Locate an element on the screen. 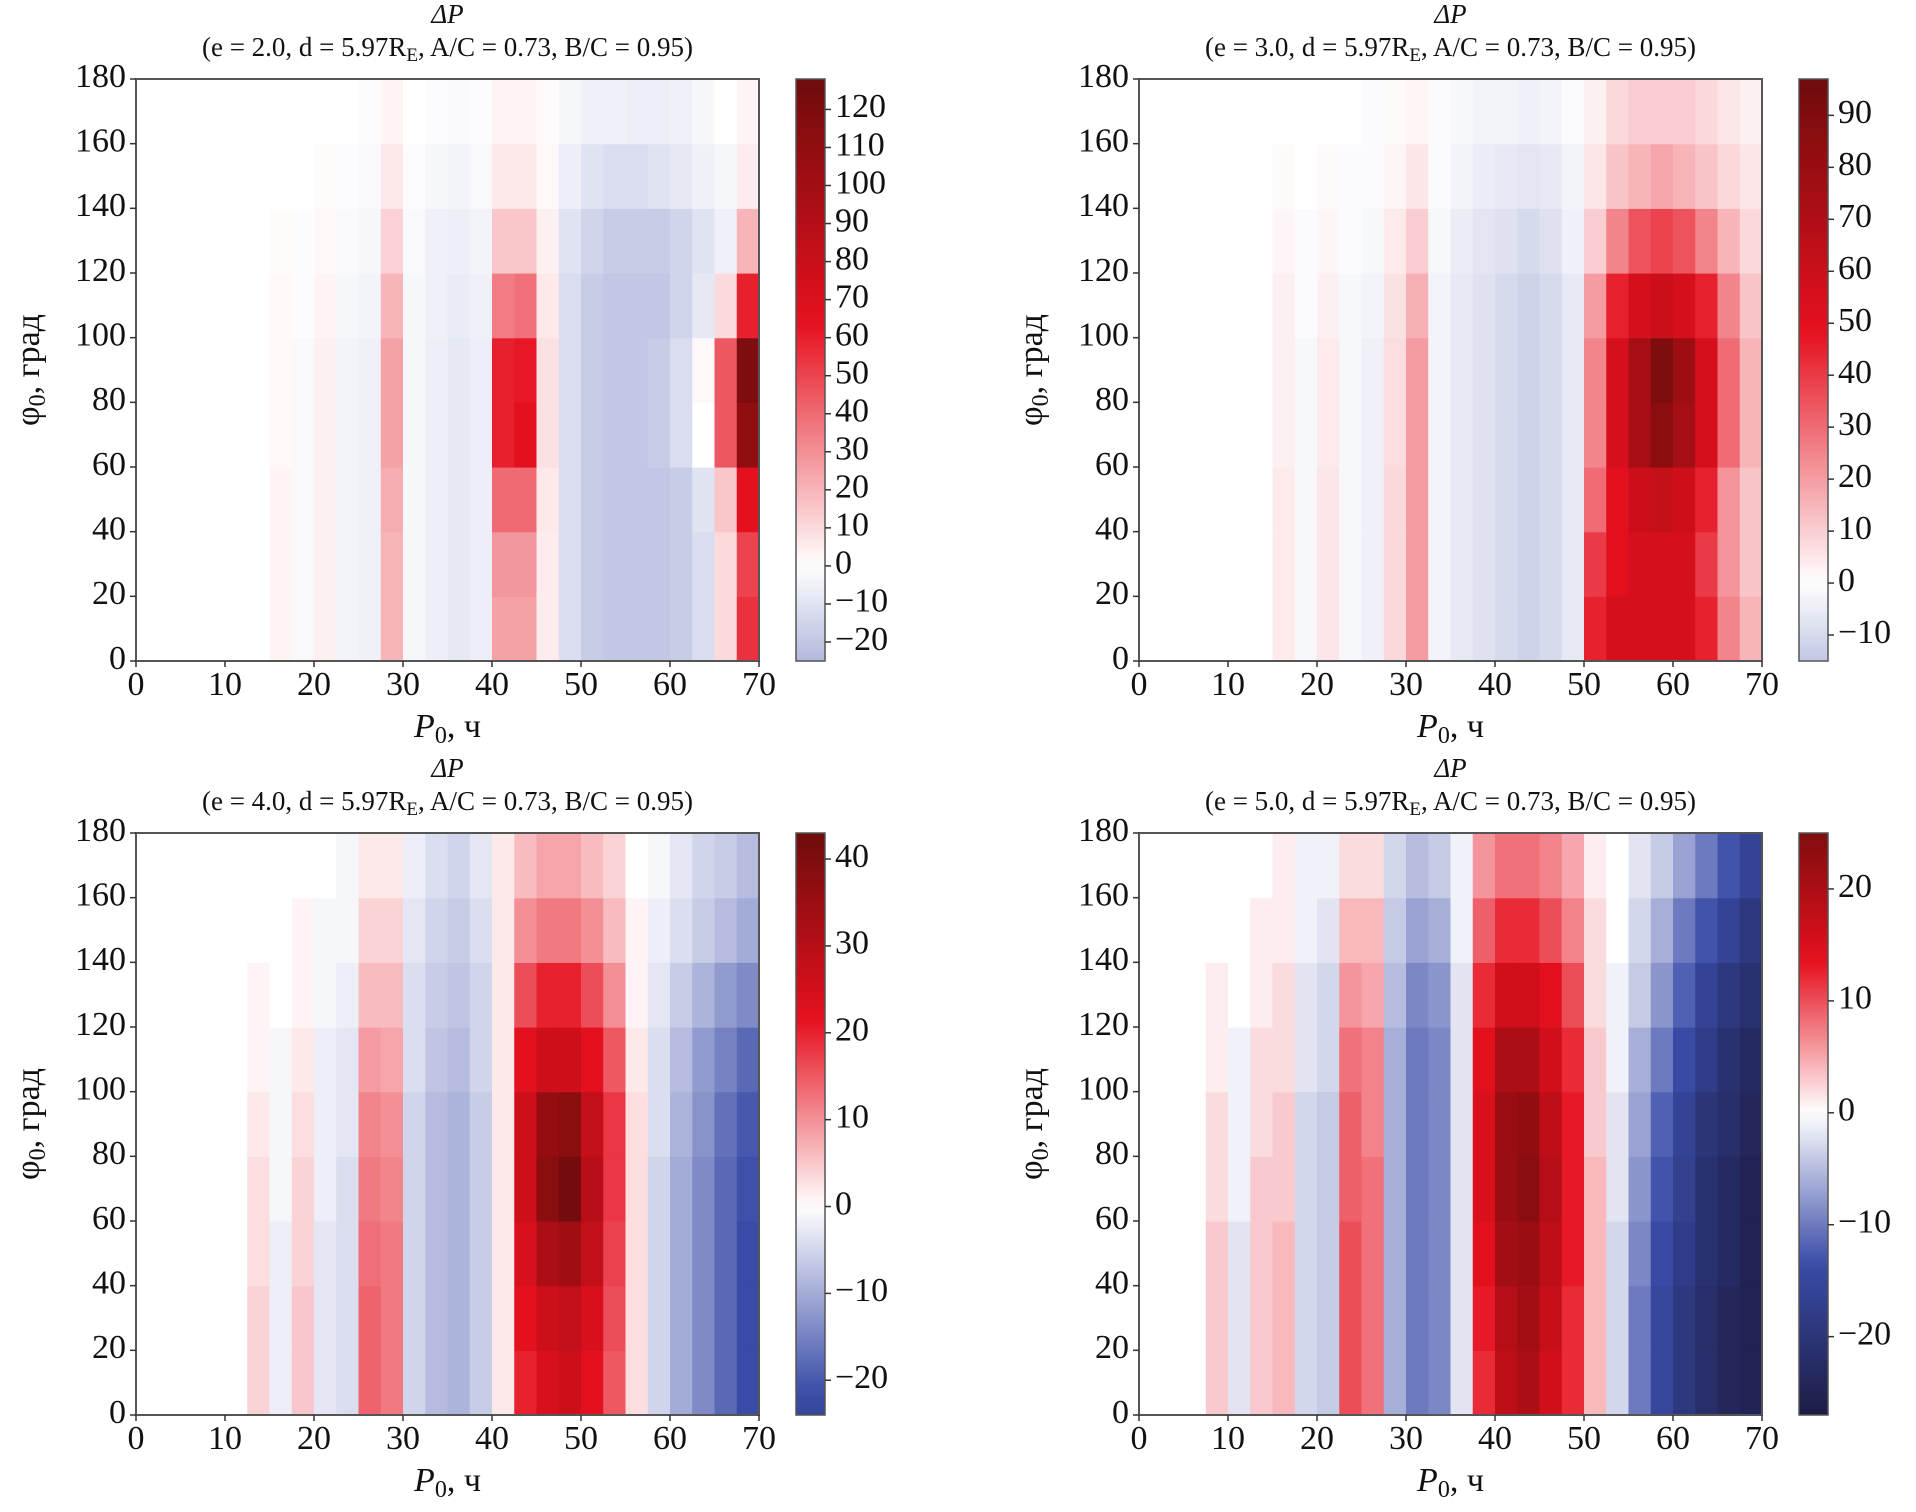 This screenshot has width=1916, height=1512. x-tick-label: 40 is located at coordinates (1495, 684).